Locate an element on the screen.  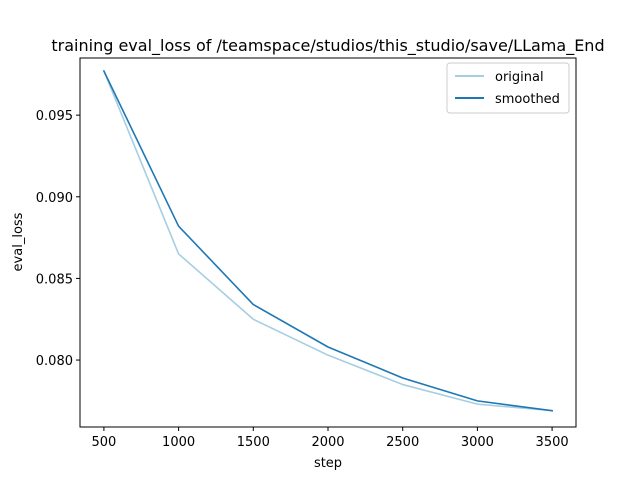
legend-label-smoothed: smoothed is located at coordinates (527, 99).